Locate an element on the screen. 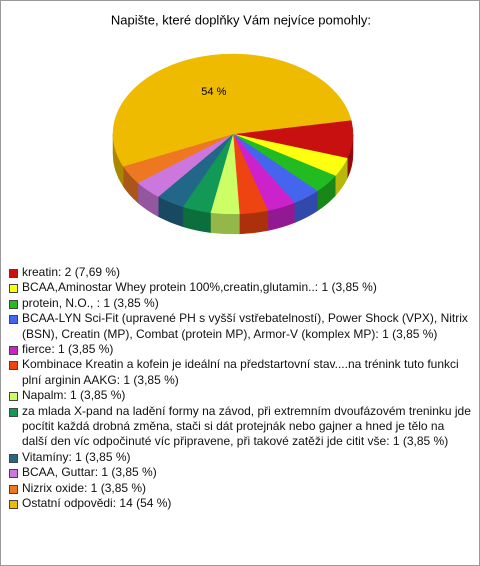 This screenshot has height=566, width=480. pie-slice is located at coordinates (232, 110).